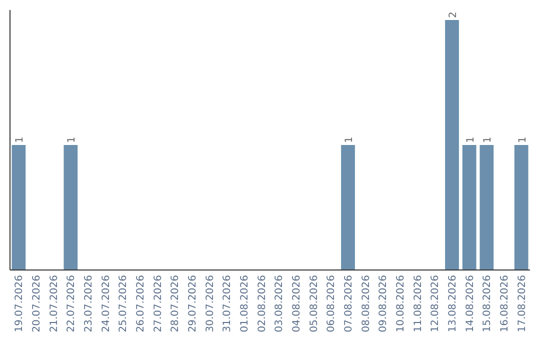 This screenshot has width=540, height=340. Describe the element at coordinates (176, 303) in the screenshot. I see `x-tick-label: 28.07.2026` at that location.